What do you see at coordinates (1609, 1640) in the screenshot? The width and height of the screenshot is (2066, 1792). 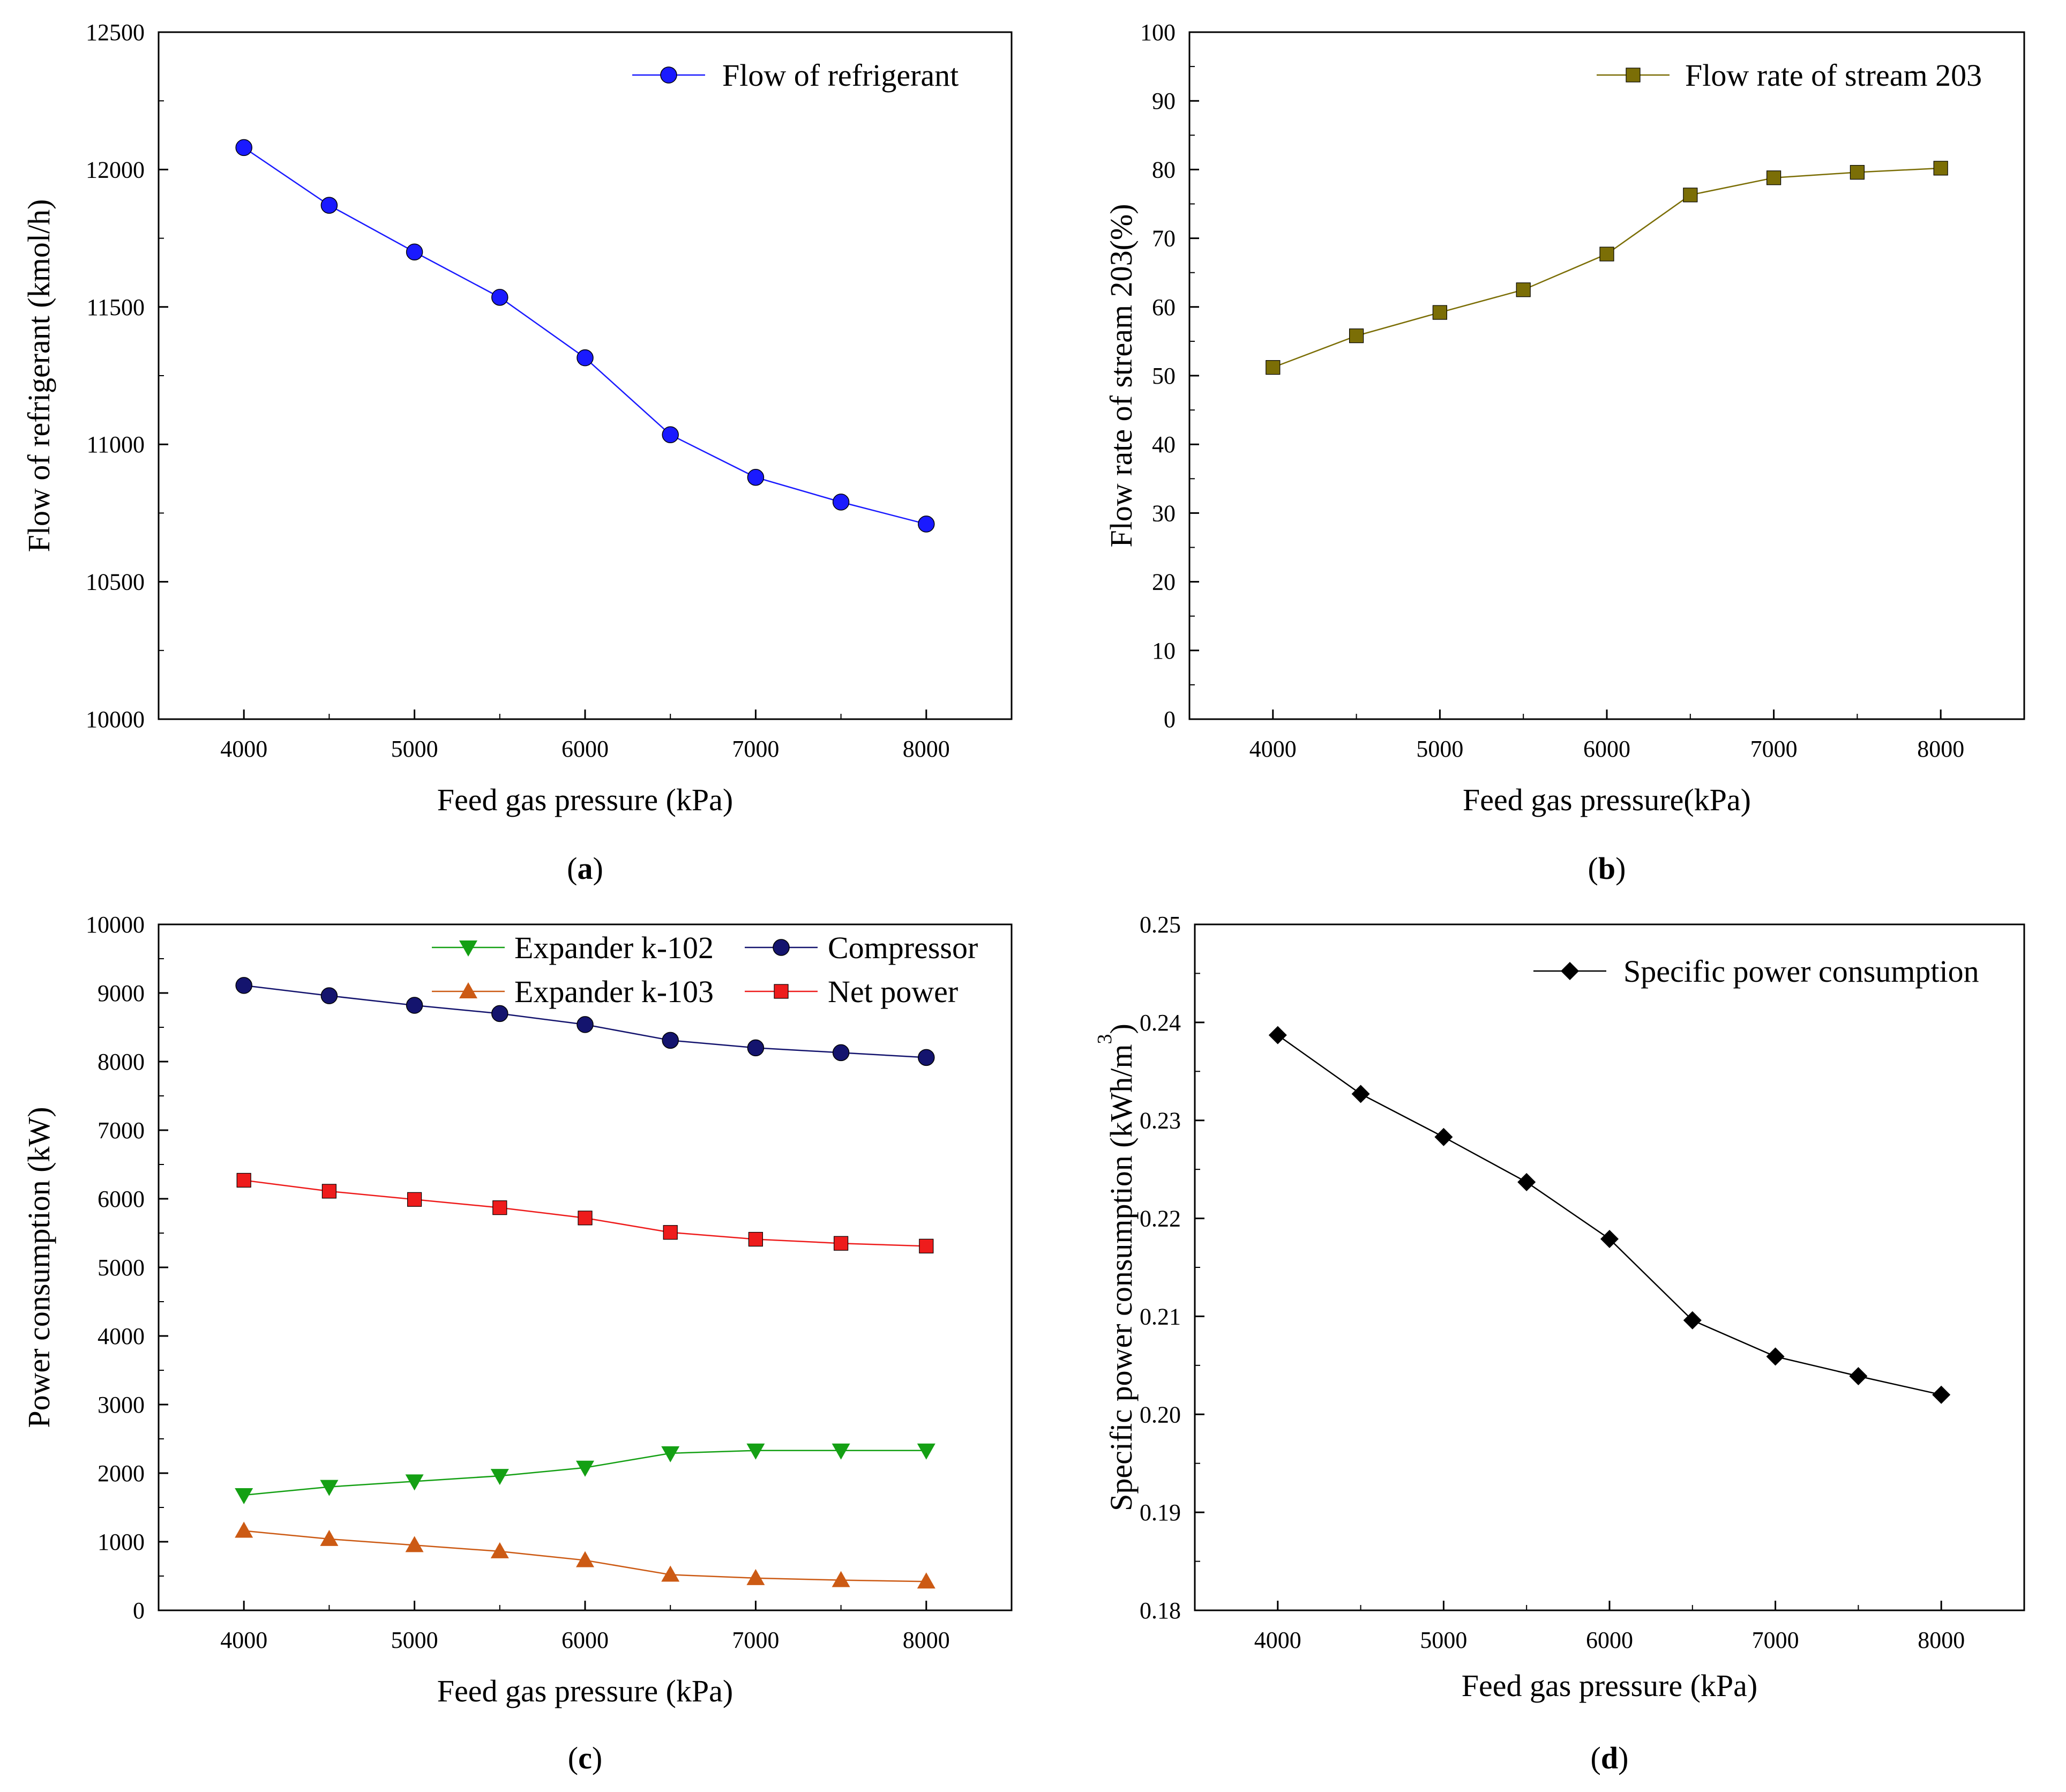 I see `x-tick-label: 6000` at bounding box center [1609, 1640].